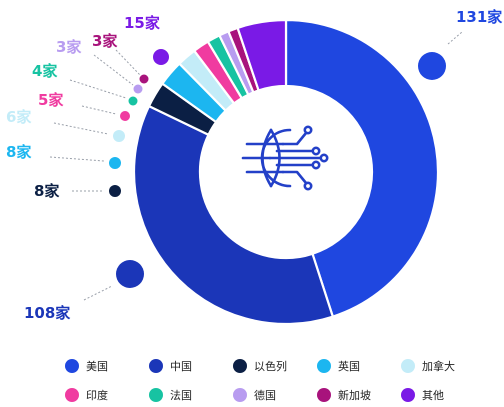 The height and width of the screenshot is (407, 504). What do you see at coordinates (146, 39) in the screenshot?
I see `callout-9: 15家` at bounding box center [146, 39].